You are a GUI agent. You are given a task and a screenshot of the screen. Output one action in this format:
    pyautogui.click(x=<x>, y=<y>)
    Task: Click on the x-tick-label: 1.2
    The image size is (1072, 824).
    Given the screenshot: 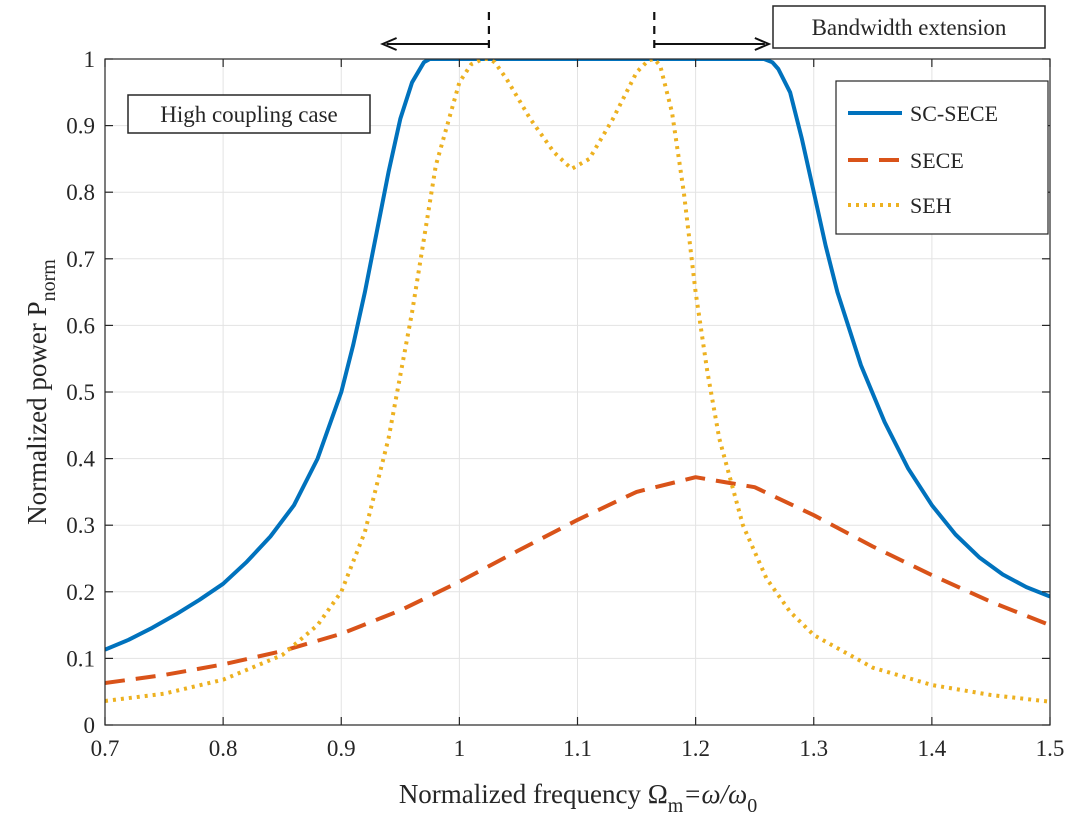 What is the action you would take?
    pyautogui.click(x=695, y=748)
    